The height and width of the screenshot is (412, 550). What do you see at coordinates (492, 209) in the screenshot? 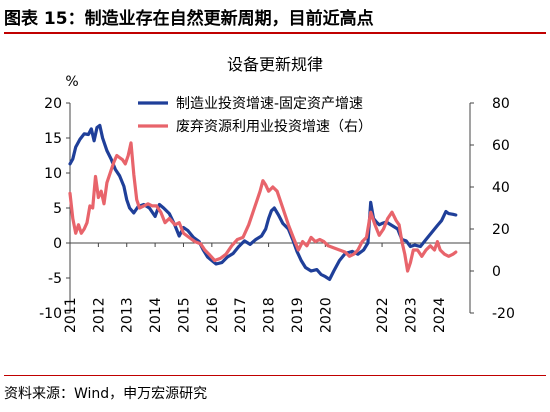
I see `right-axis: -20 0 20 40 60 80` at bounding box center [492, 209].